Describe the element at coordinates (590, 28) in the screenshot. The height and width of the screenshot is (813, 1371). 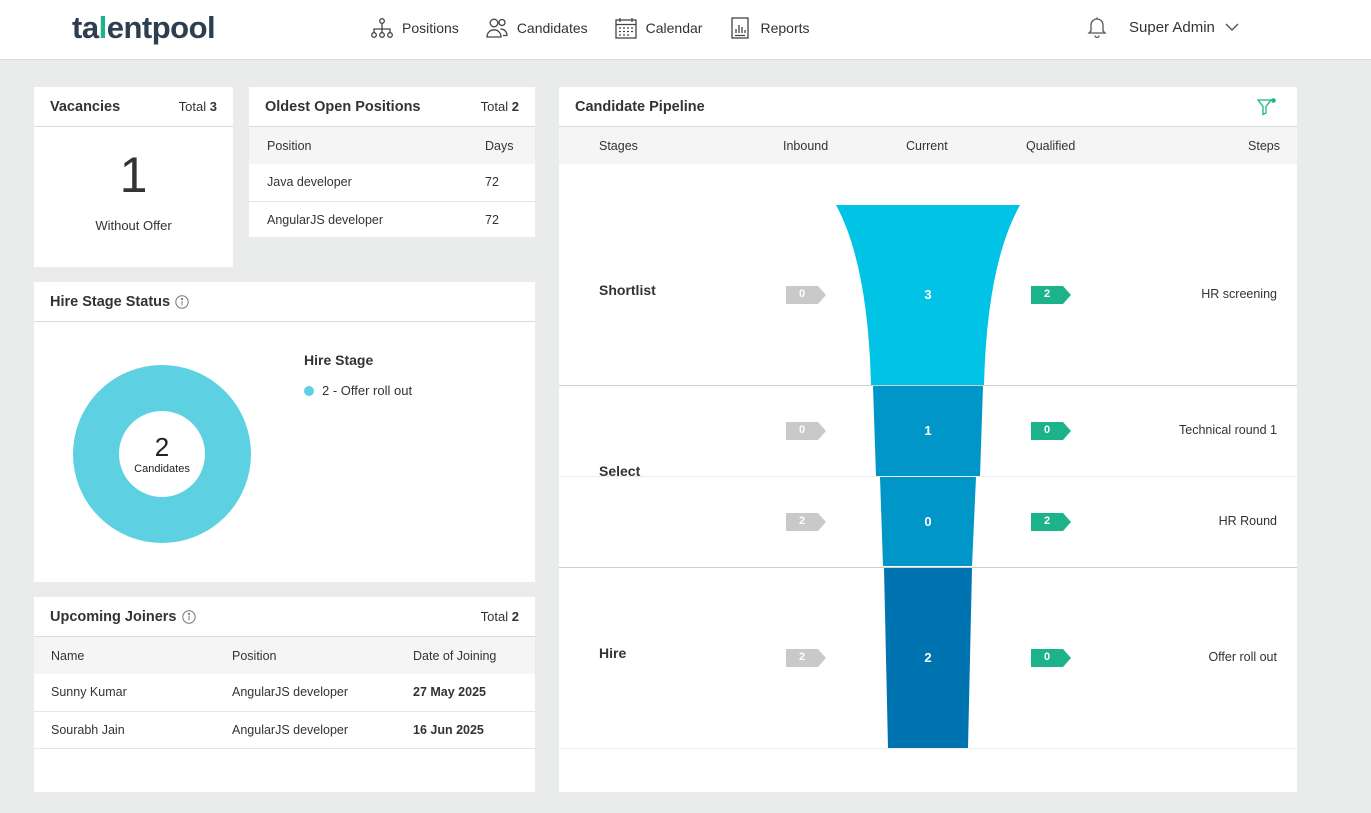
I see `main-nav: Positions Candidates Calendar Reports` at that location.